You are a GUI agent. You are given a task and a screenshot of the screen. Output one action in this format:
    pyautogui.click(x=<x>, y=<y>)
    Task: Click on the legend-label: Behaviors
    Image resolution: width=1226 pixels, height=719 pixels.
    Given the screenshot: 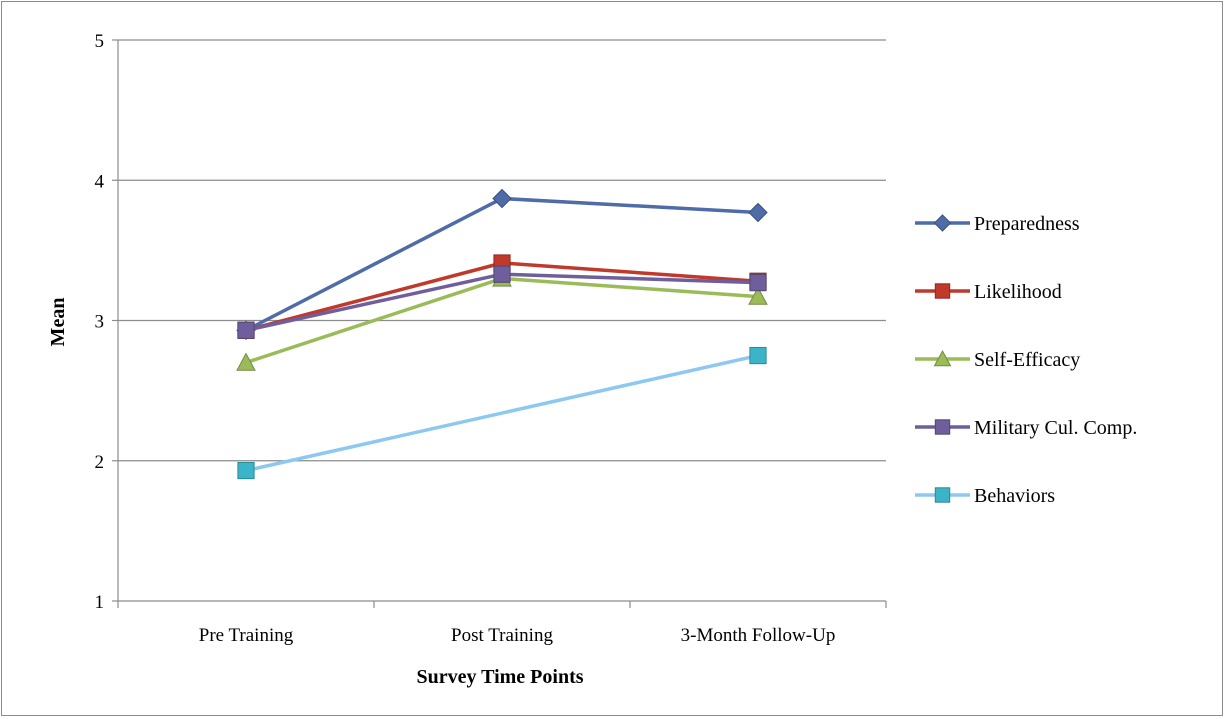 What is the action you would take?
    pyautogui.click(x=1014, y=496)
    